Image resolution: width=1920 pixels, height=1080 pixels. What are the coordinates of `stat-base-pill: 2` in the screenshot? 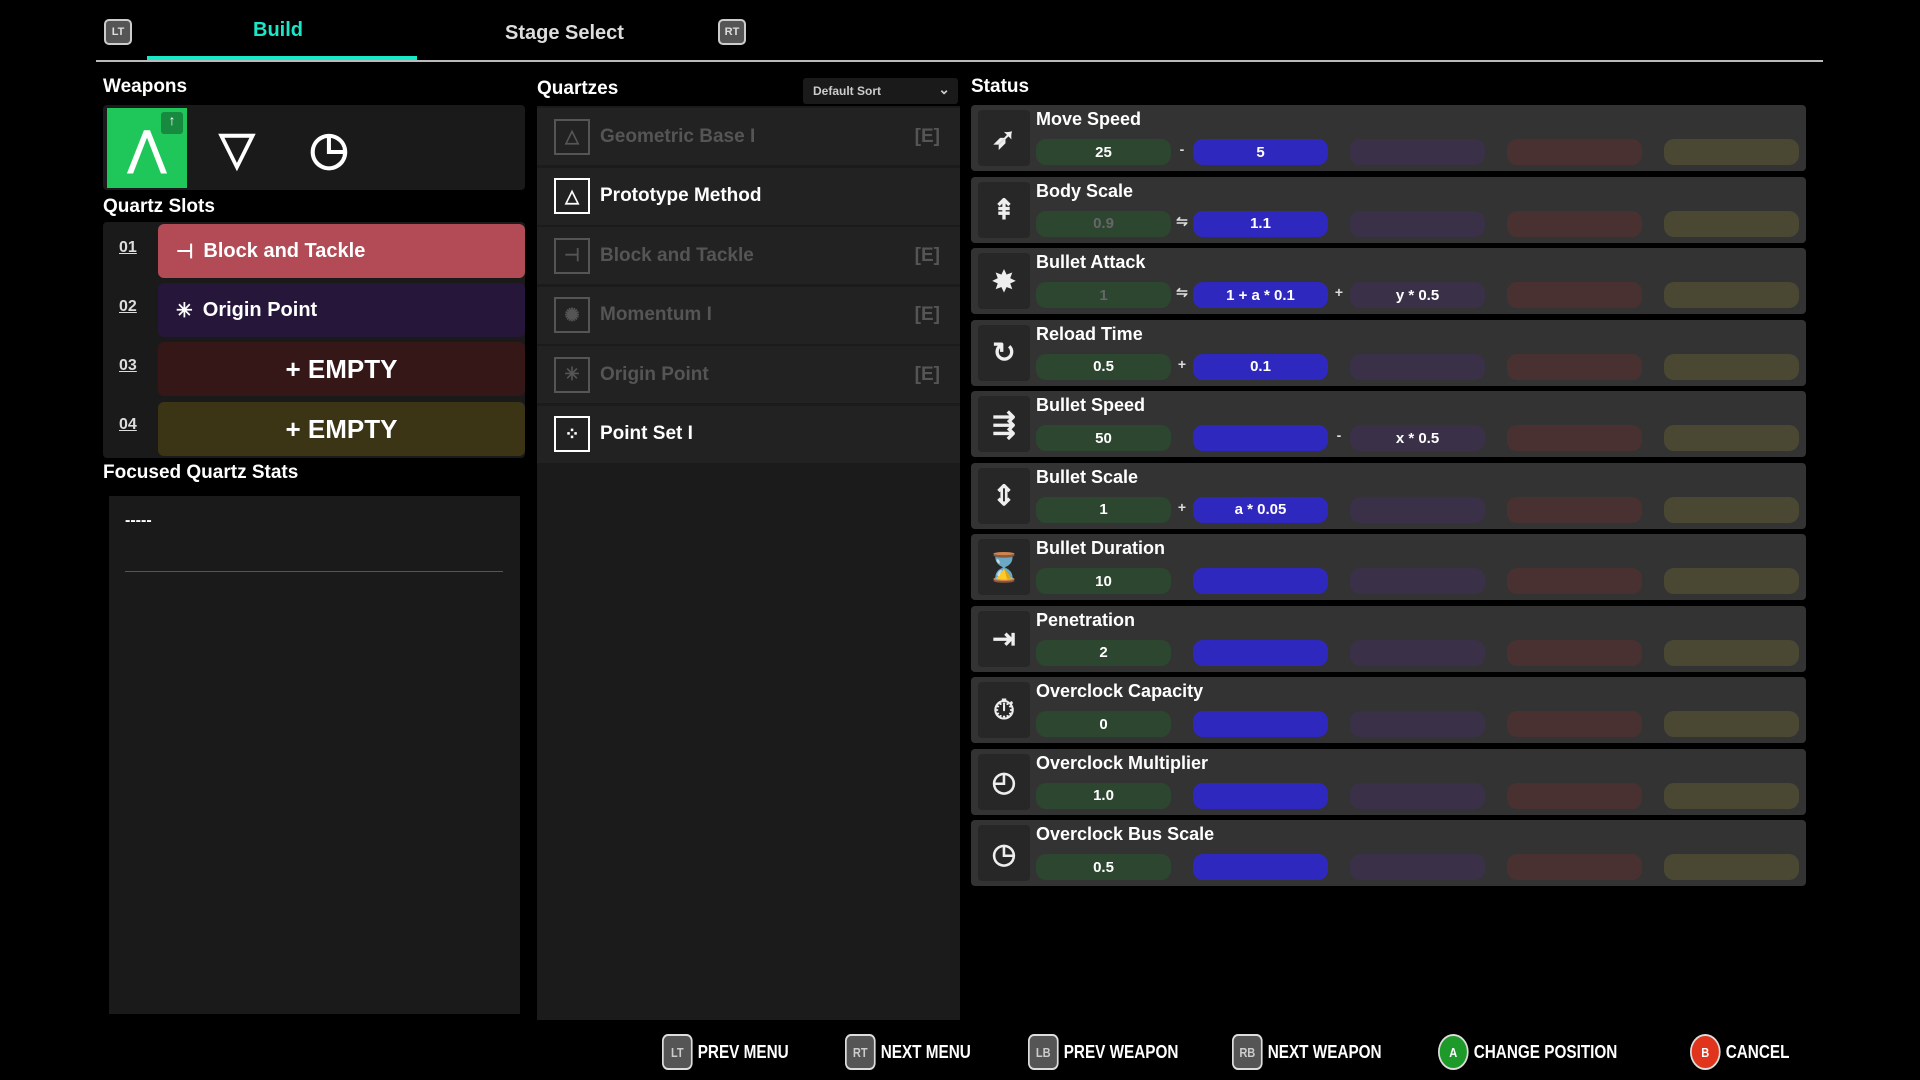 It's located at (1103, 652).